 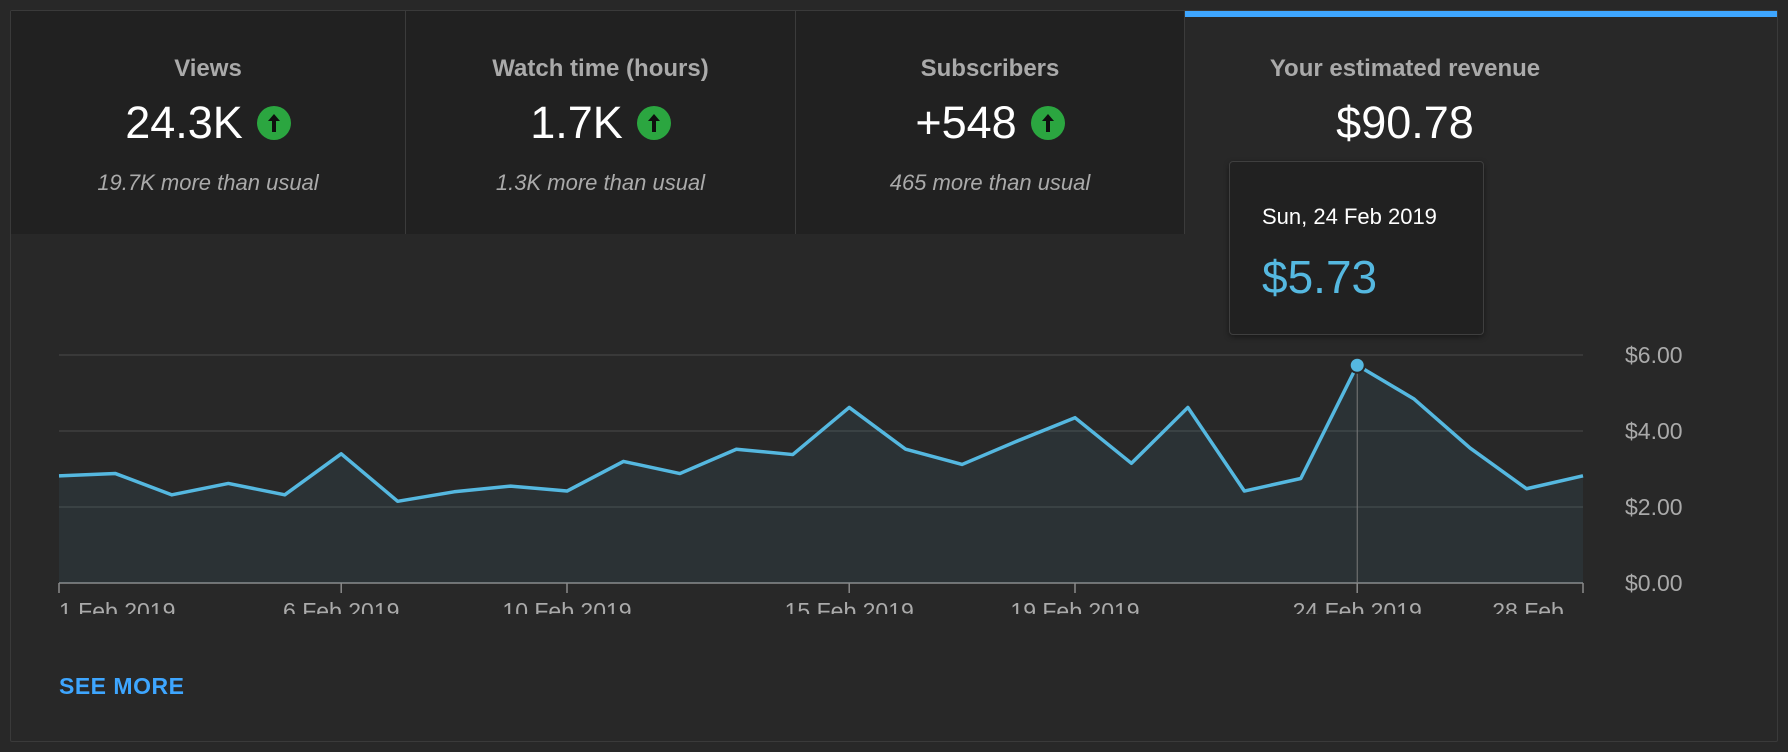 I want to click on x-tick-label: 10 Feb 2019, so click(x=566, y=606).